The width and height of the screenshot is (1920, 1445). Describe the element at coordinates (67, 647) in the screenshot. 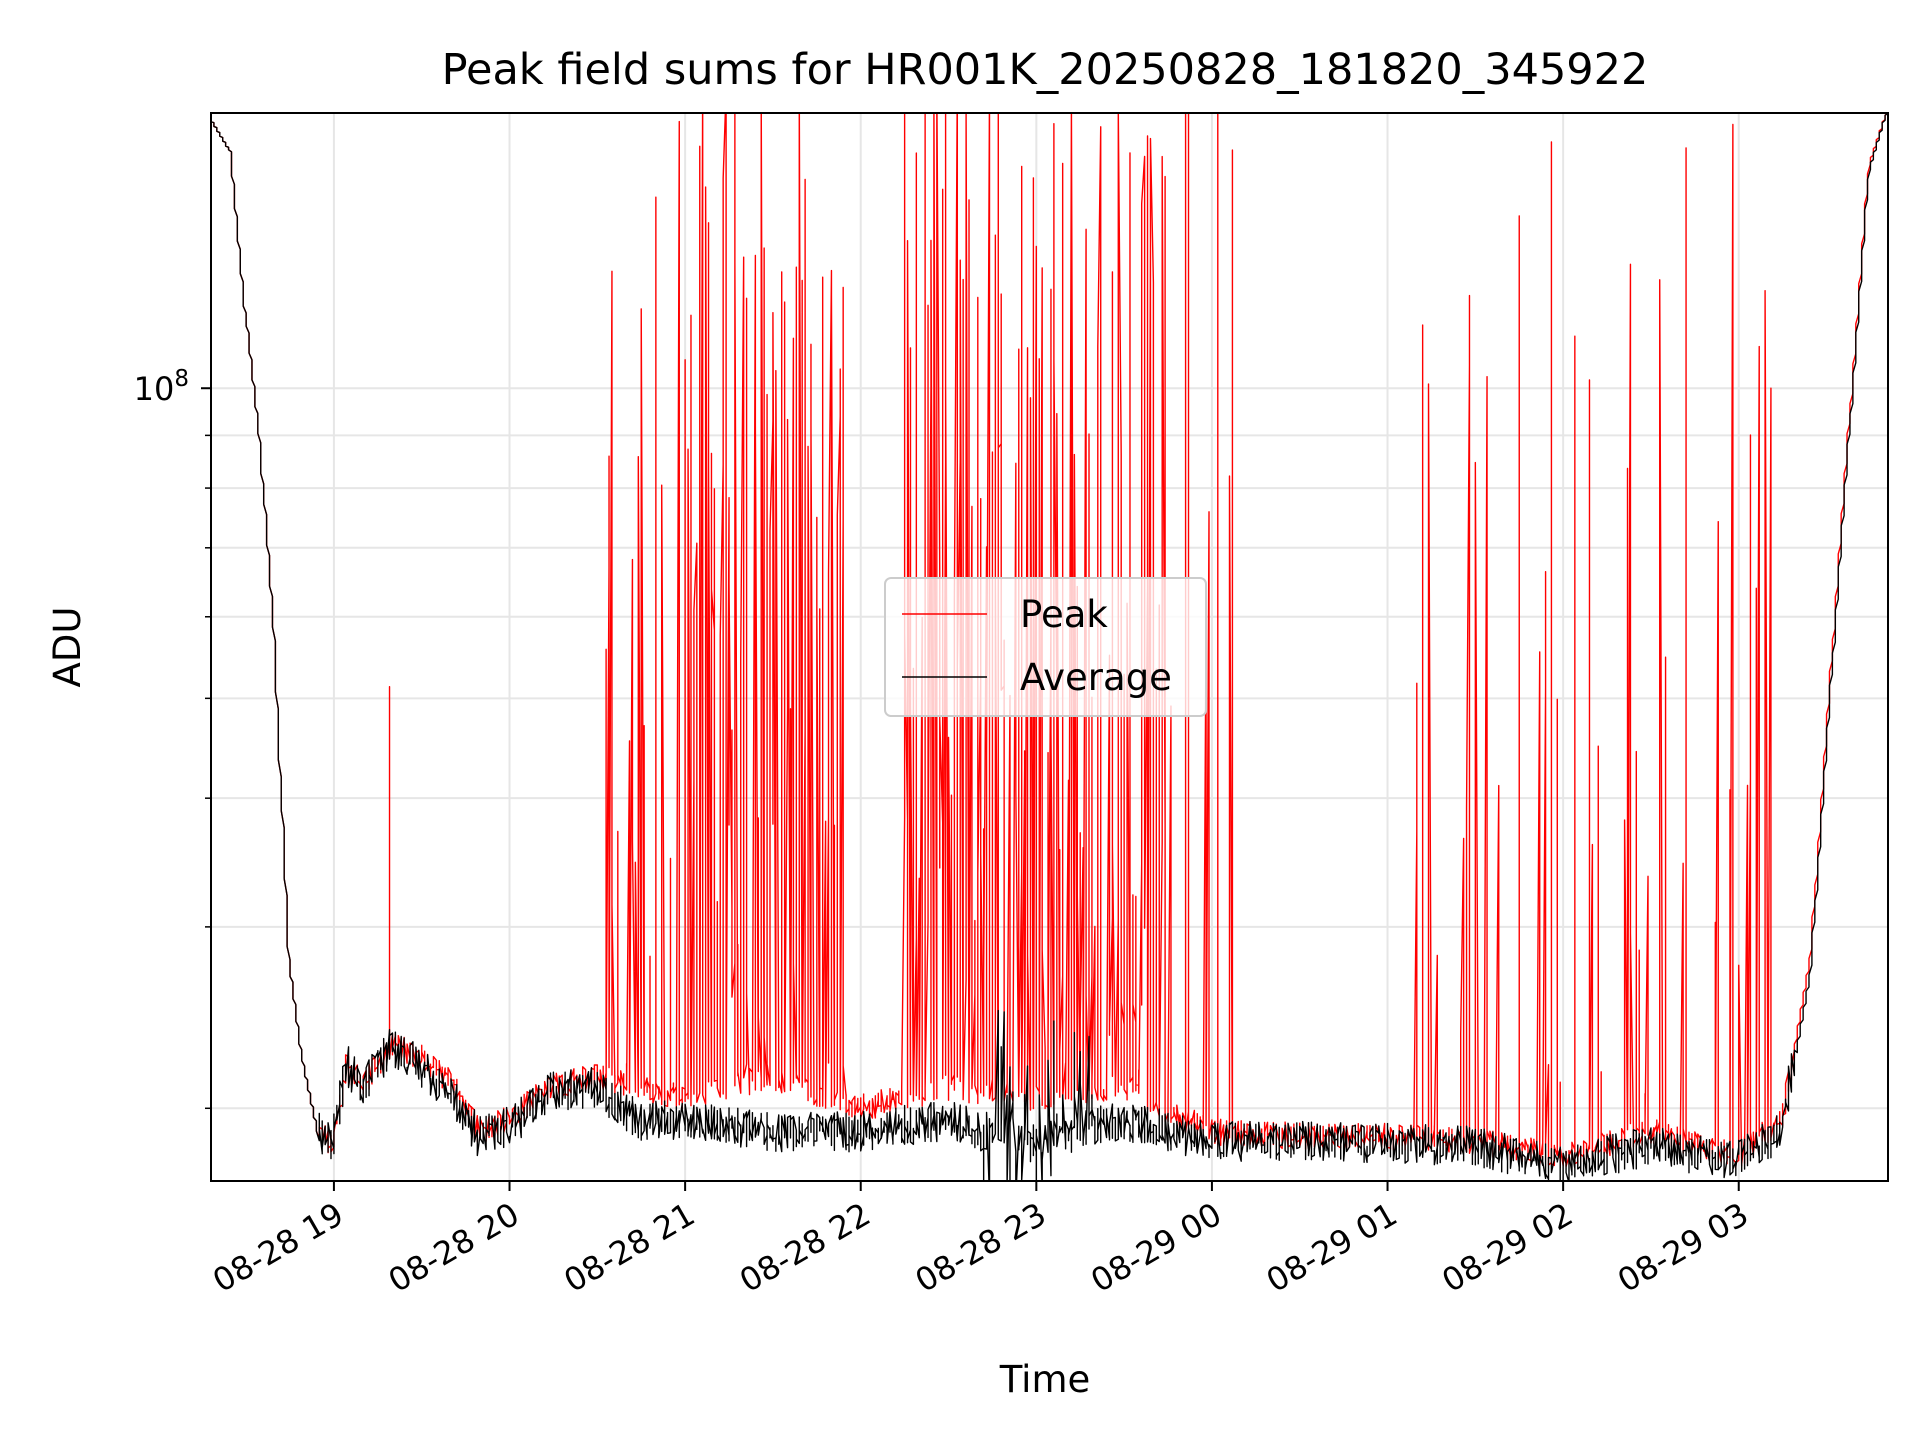

I see `y-axis-label: ADU` at that location.